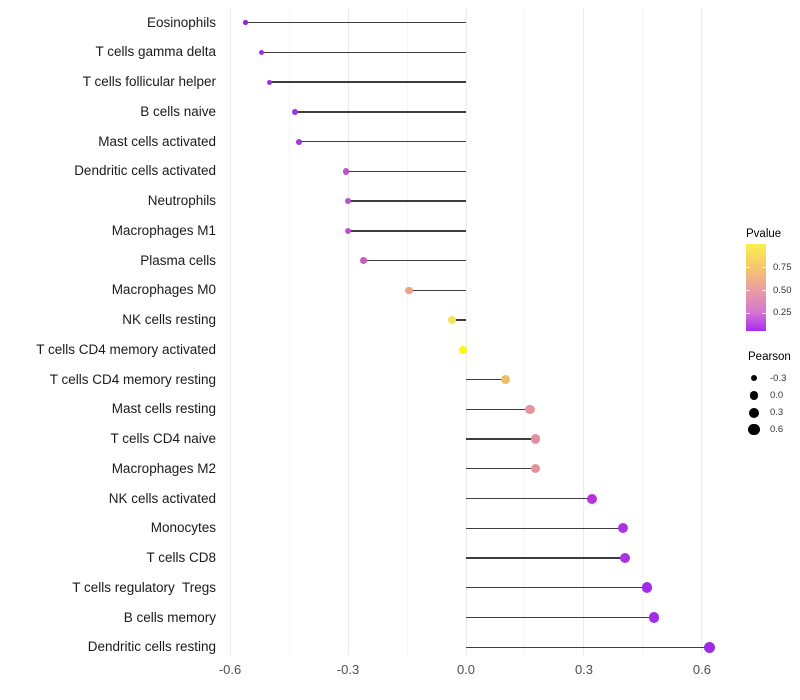 This screenshot has height=700, width=800. I want to click on pvalue-legend-title: Pvalue, so click(764, 234).